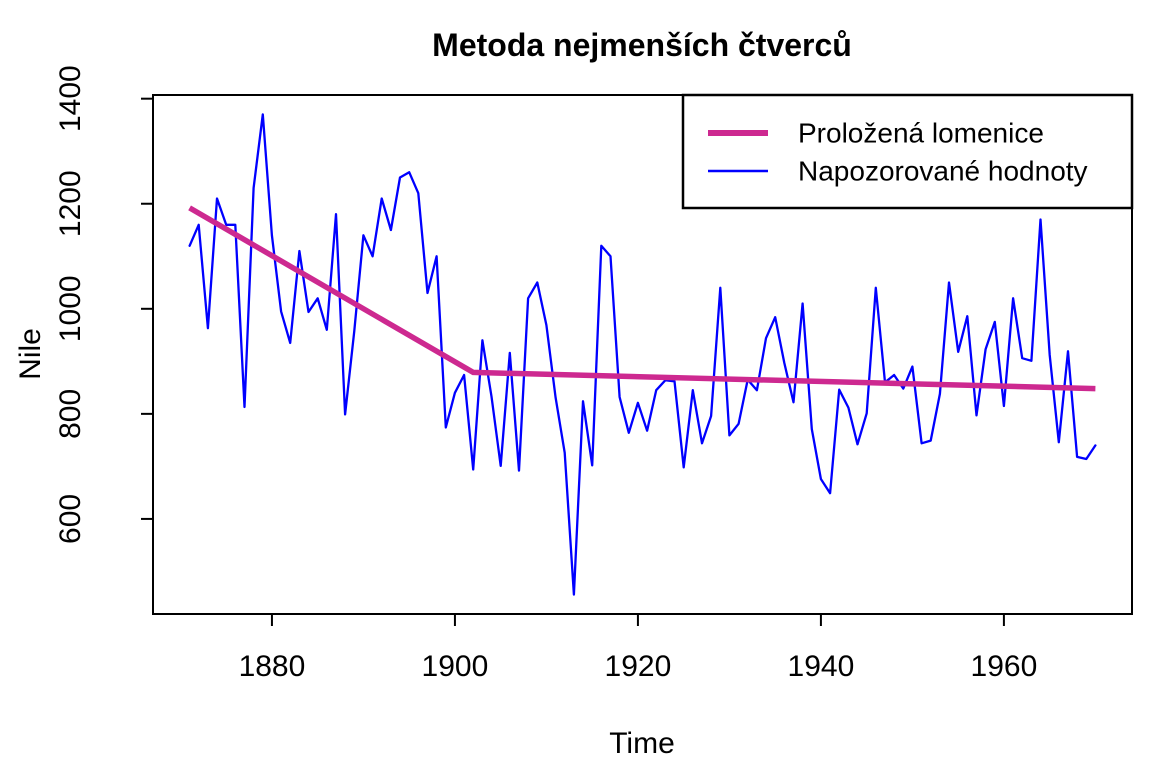 The width and height of the screenshot is (1152, 773). Describe the element at coordinates (30, 354) in the screenshot. I see `y-axis-title: Nile` at that location.